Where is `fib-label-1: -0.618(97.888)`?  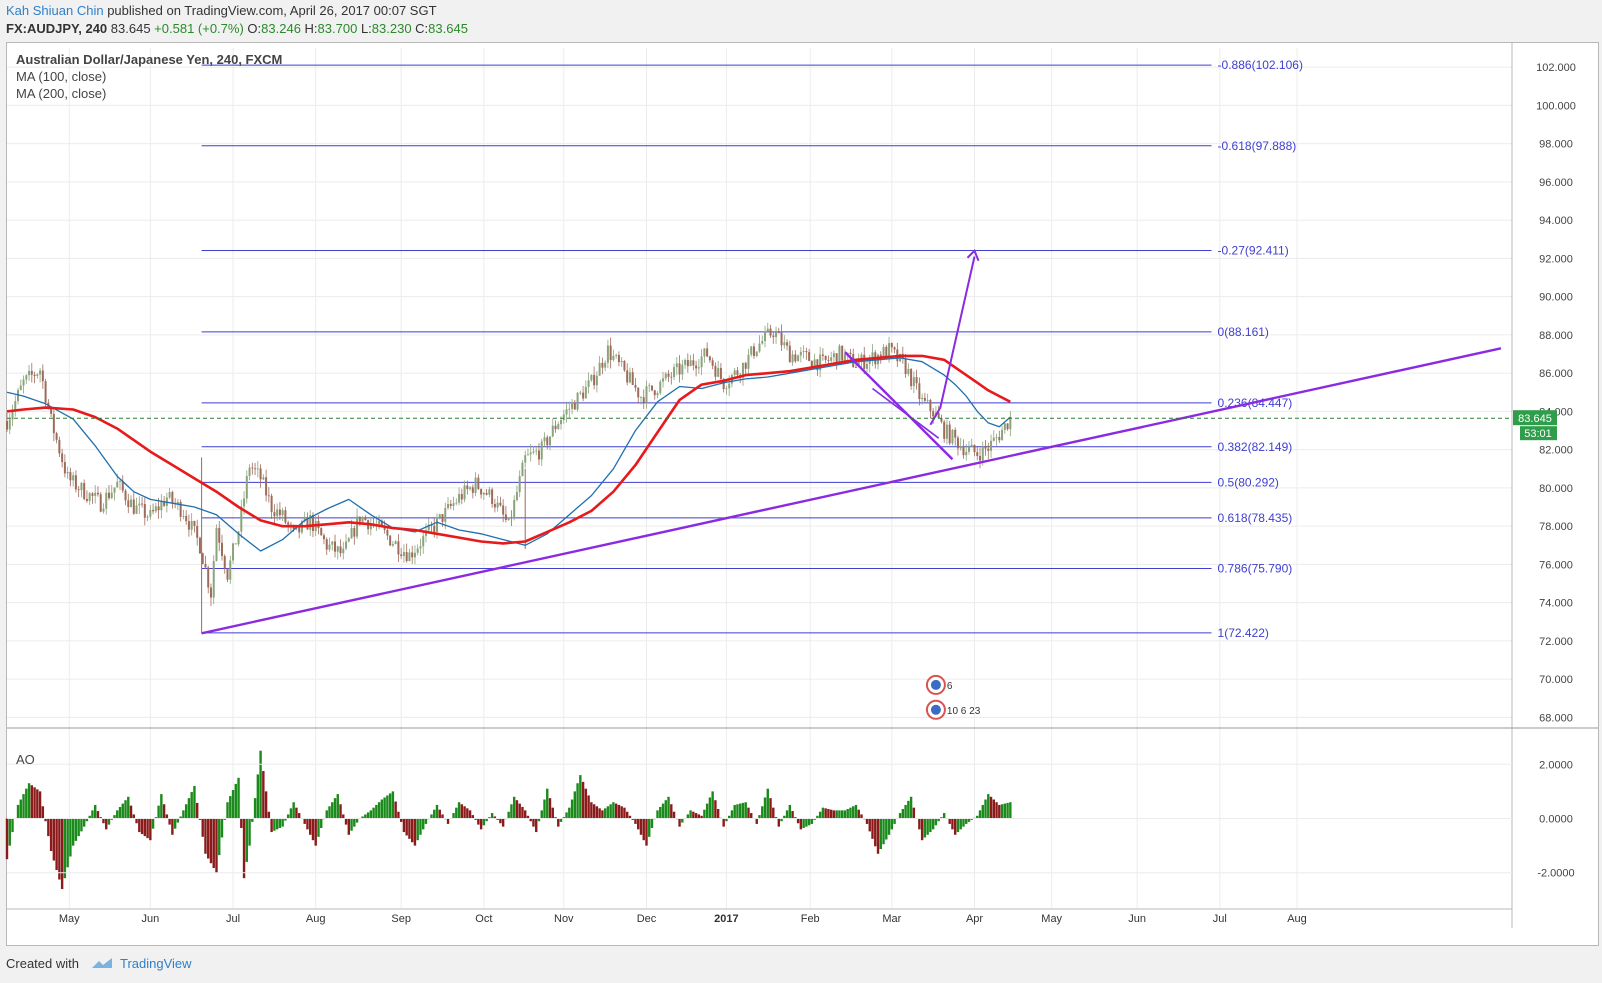
fib-label-1: -0.618(97.888) is located at coordinates (1257, 146).